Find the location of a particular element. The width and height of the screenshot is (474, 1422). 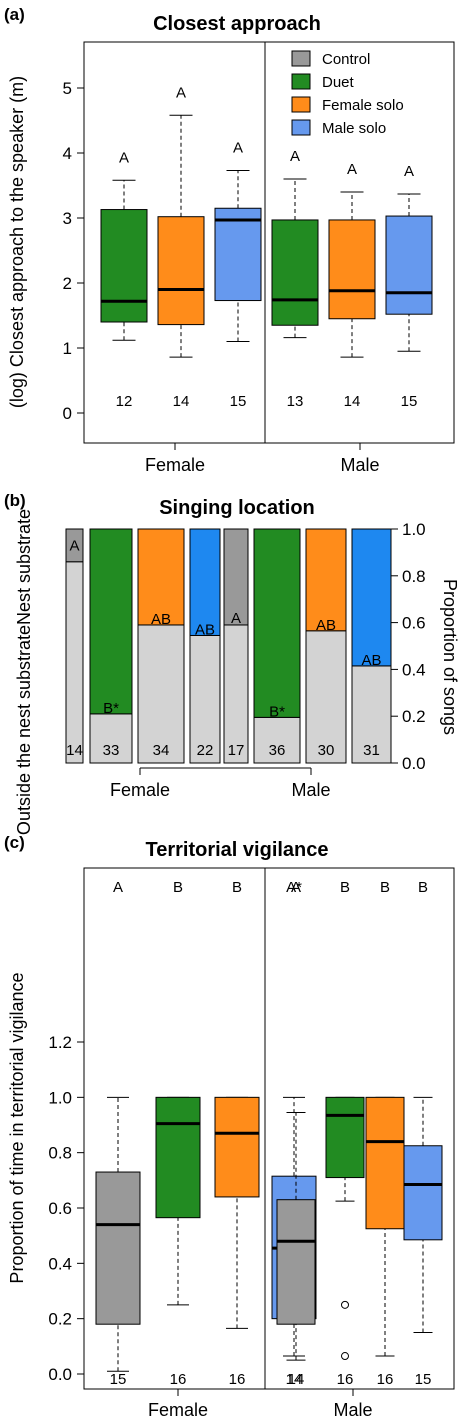

panel-b-y-axis: 0.0 0.2 0.4 0.6 0.8 1.0 is located at coordinates (408, 646).